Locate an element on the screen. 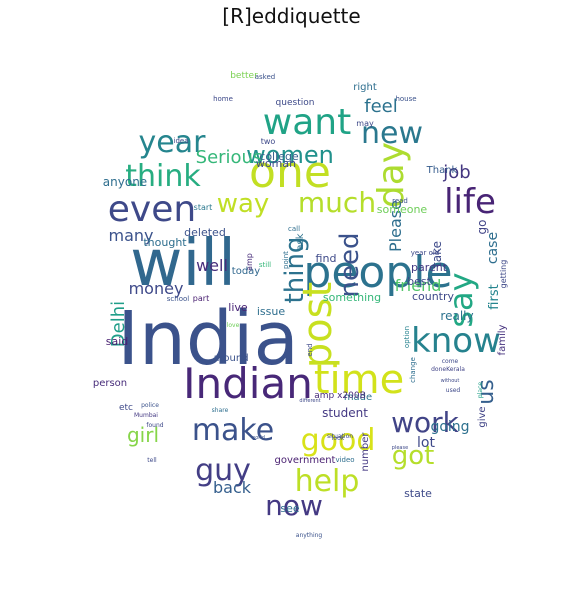 The height and width of the screenshot is (600, 583). word-delhi: Delhi is located at coordinates (118, 324).